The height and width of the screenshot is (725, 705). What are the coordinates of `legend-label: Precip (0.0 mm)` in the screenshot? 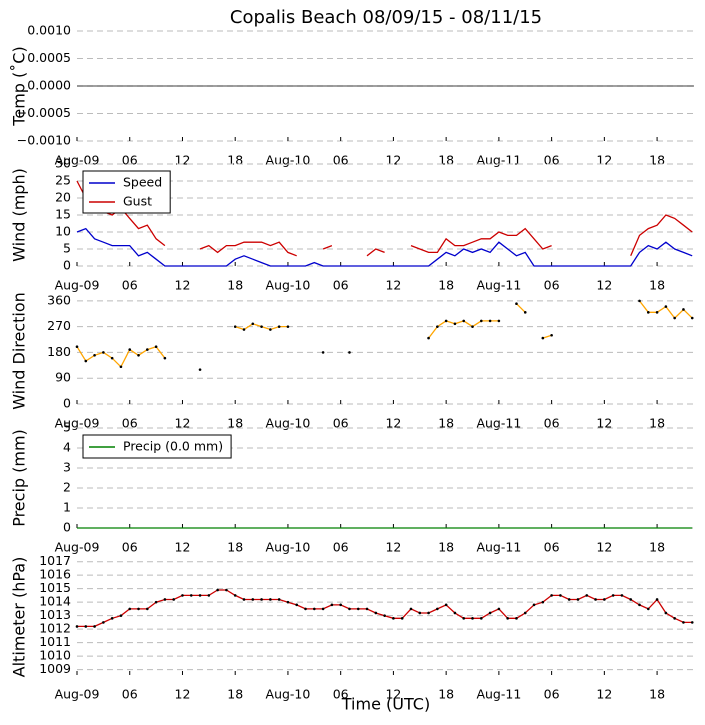 It's located at (173, 446).